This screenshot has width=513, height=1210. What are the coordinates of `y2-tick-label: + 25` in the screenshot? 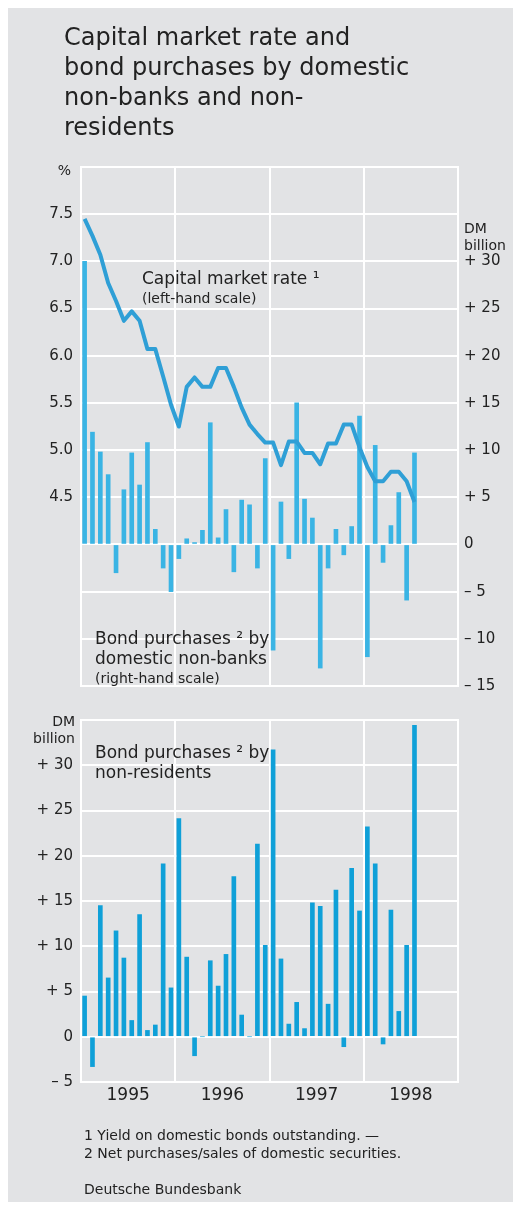 It's located at (482, 307).